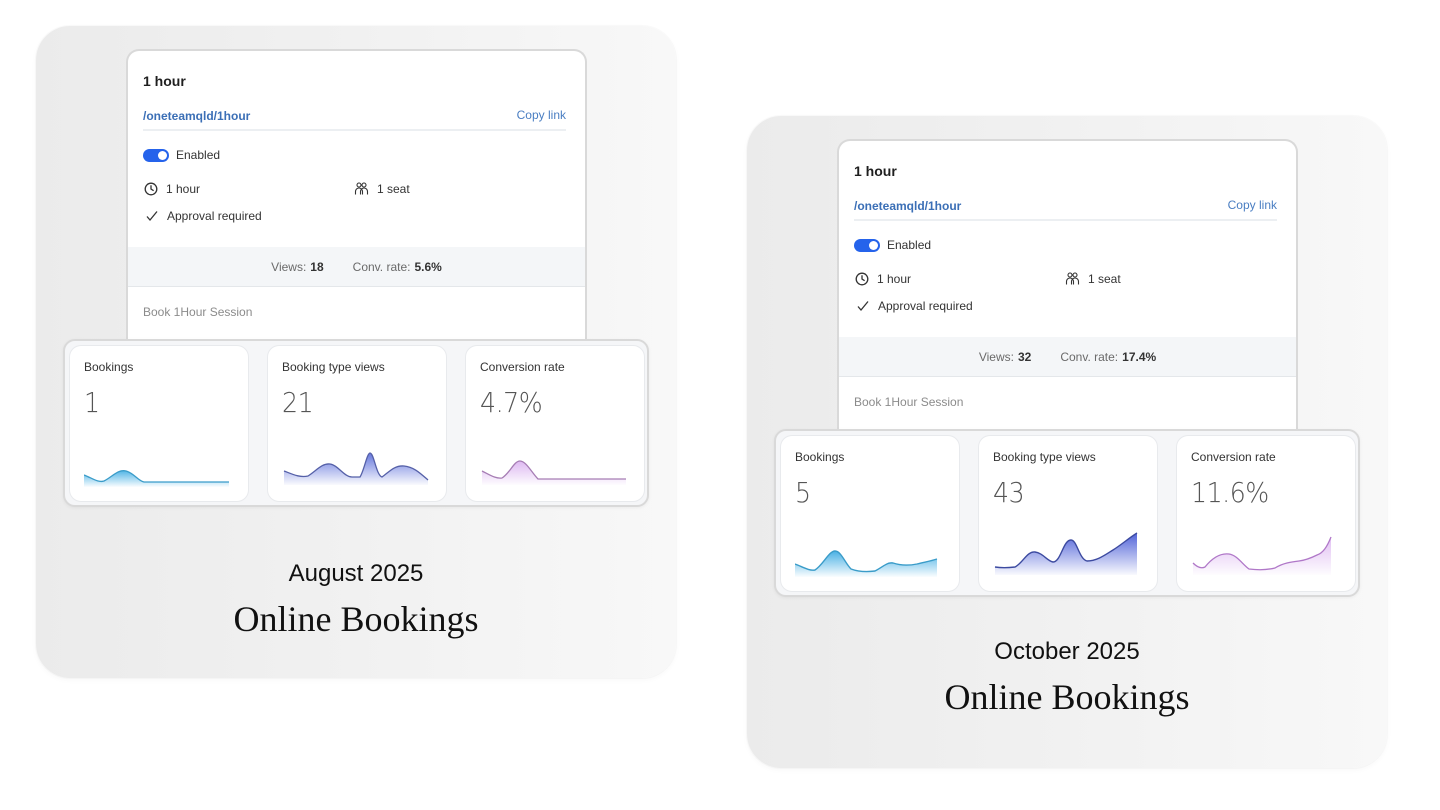  What do you see at coordinates (1139, 356) in the screenshot?
I see `conv-rate-value: 17.4%` at bounding box center [1139, 356].